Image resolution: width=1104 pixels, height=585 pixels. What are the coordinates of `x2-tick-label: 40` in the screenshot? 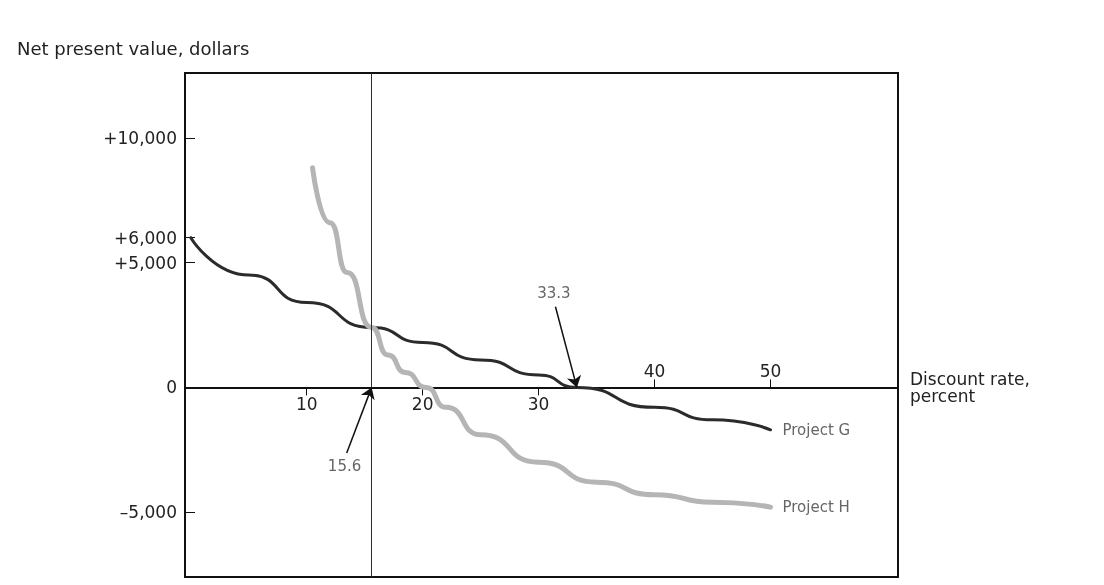 It's located at (654, 370).